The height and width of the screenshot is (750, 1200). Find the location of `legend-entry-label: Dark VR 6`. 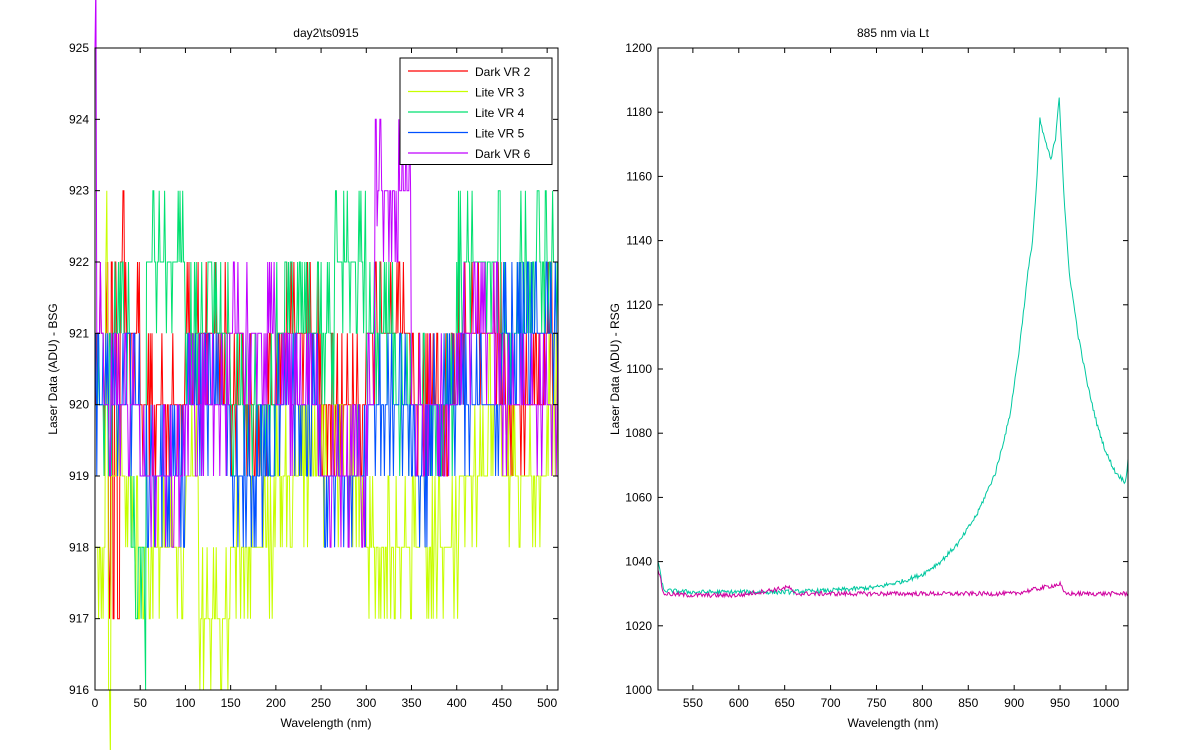

legend-entry-label: Dark VR 6 is located at coordinates (503, 154).